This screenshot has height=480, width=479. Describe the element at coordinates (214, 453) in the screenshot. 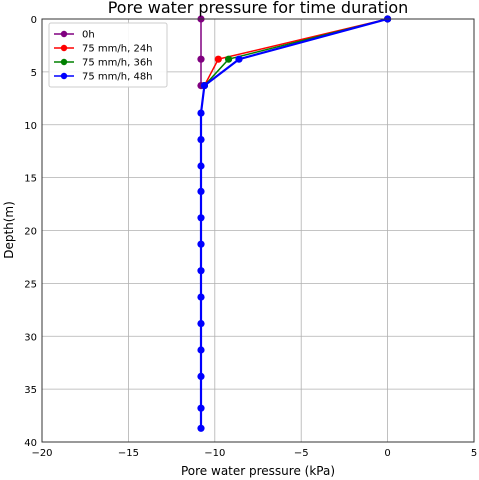

I see `x-tick-label: −10` at that location.